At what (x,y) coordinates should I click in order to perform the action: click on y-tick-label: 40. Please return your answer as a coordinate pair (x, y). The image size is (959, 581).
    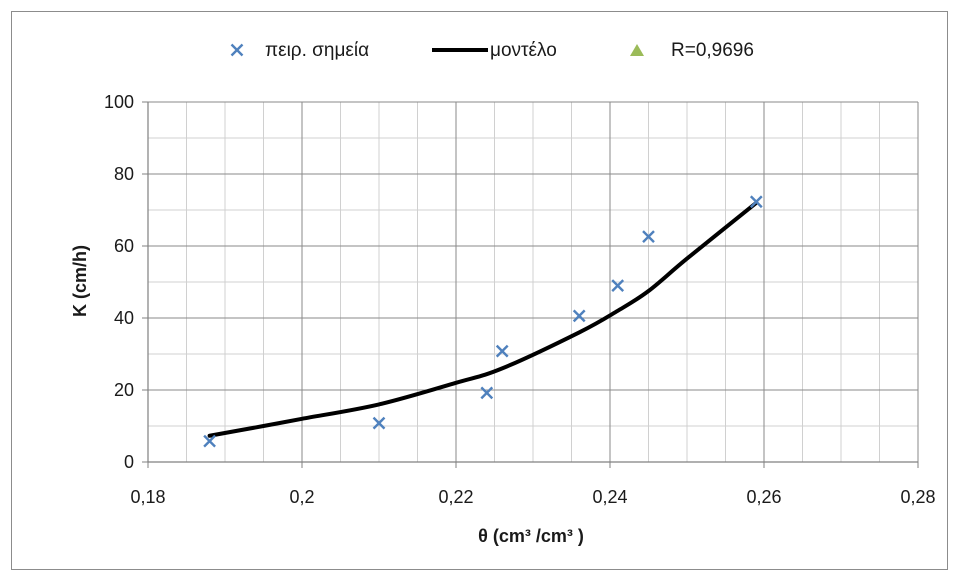
    Looking at the image, I should click on (124, 318).